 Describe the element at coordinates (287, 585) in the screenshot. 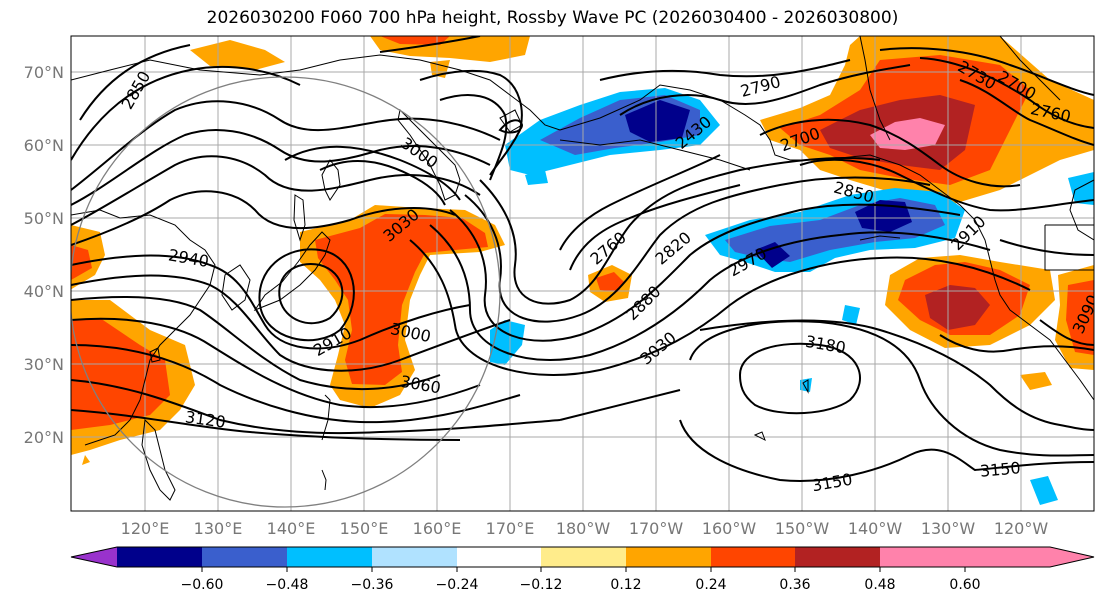

I see `colorbar-tick: −0.48` at that location.